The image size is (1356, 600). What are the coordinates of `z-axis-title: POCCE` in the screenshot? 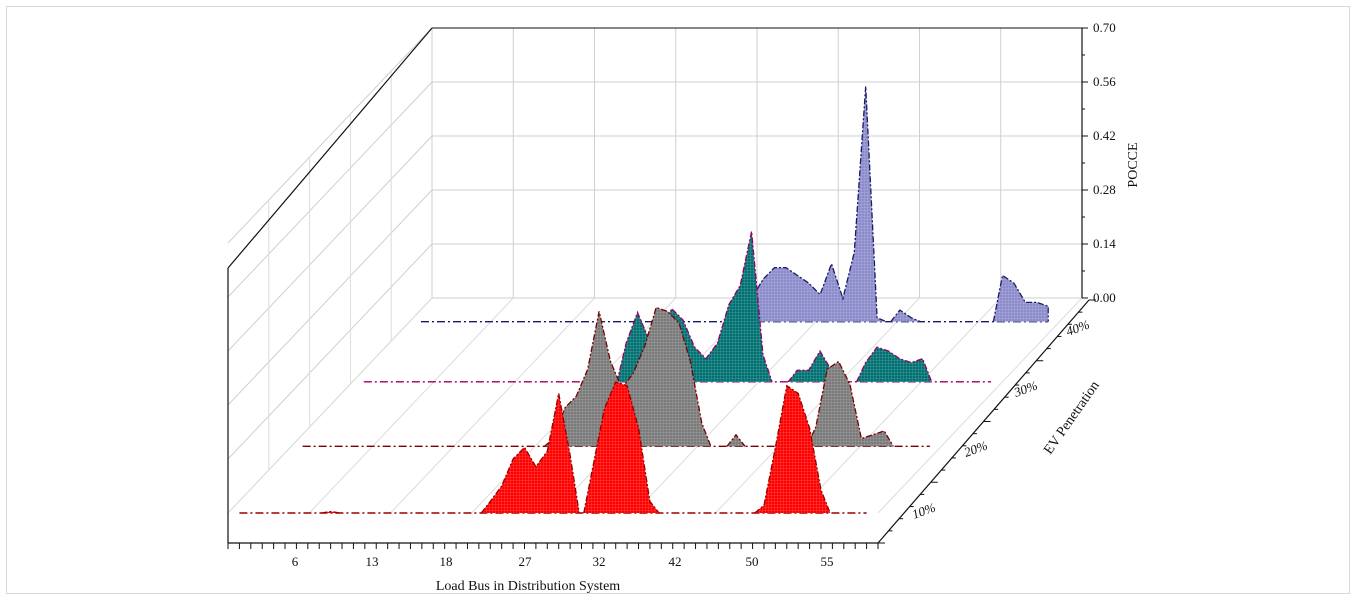 It's located at (1133, 164).